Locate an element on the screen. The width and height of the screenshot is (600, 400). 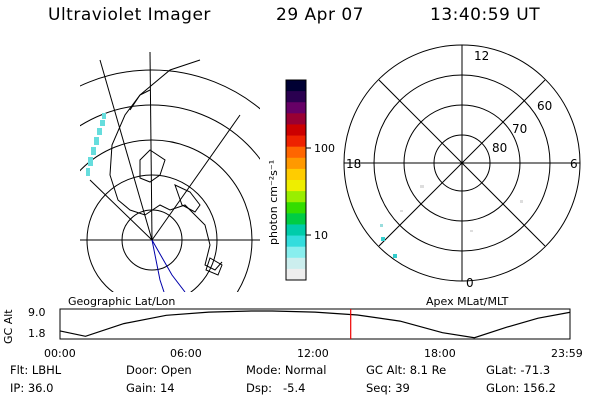
dsp-info: Dsp: -5.4 is located at coordinates (276, 388).